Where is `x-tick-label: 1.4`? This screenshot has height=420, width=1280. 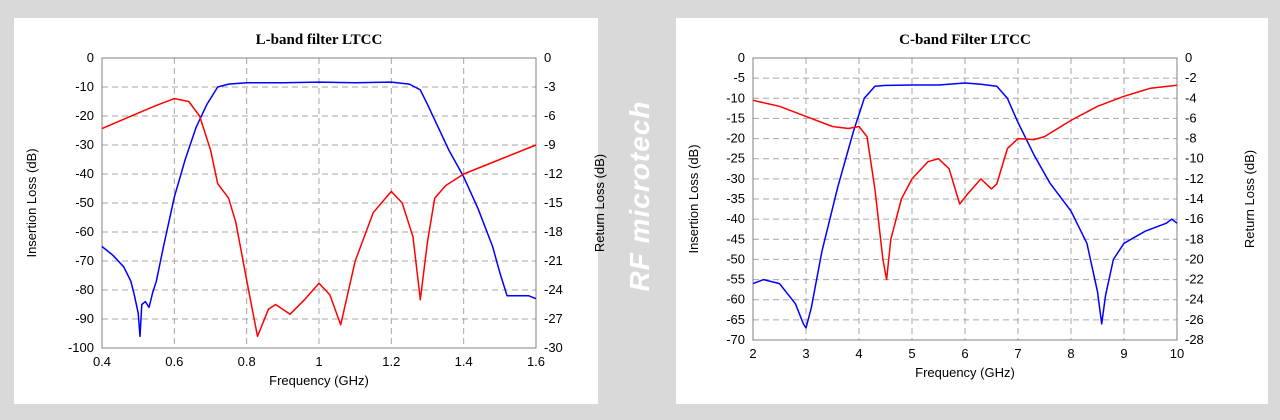
x-tick-label: 1.4 is located at coordinates (464, 361).